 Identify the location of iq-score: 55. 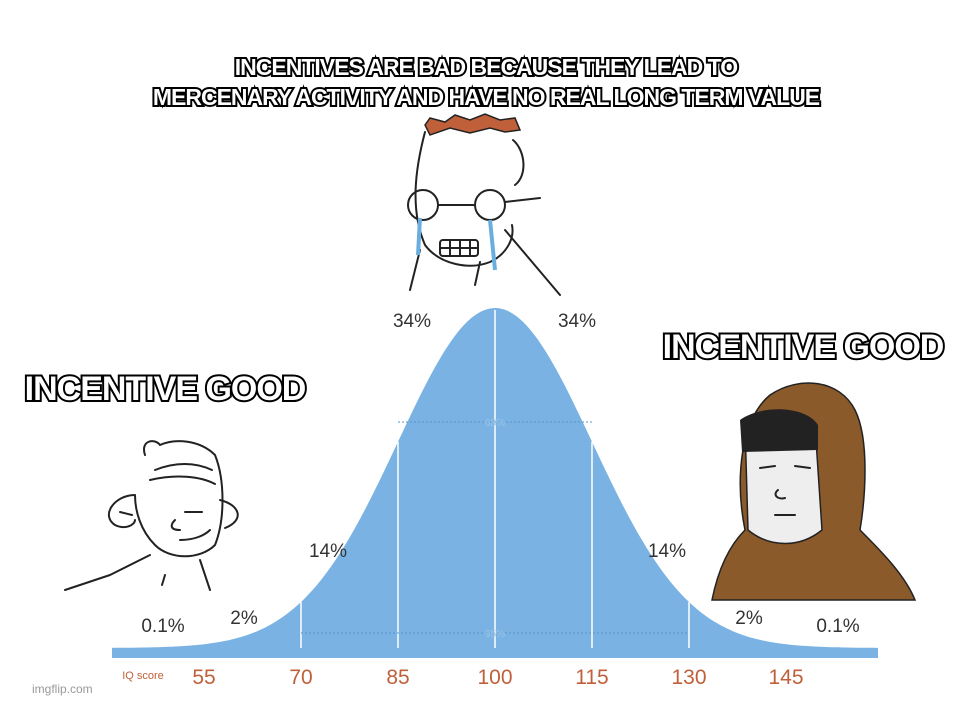
(203, 677).